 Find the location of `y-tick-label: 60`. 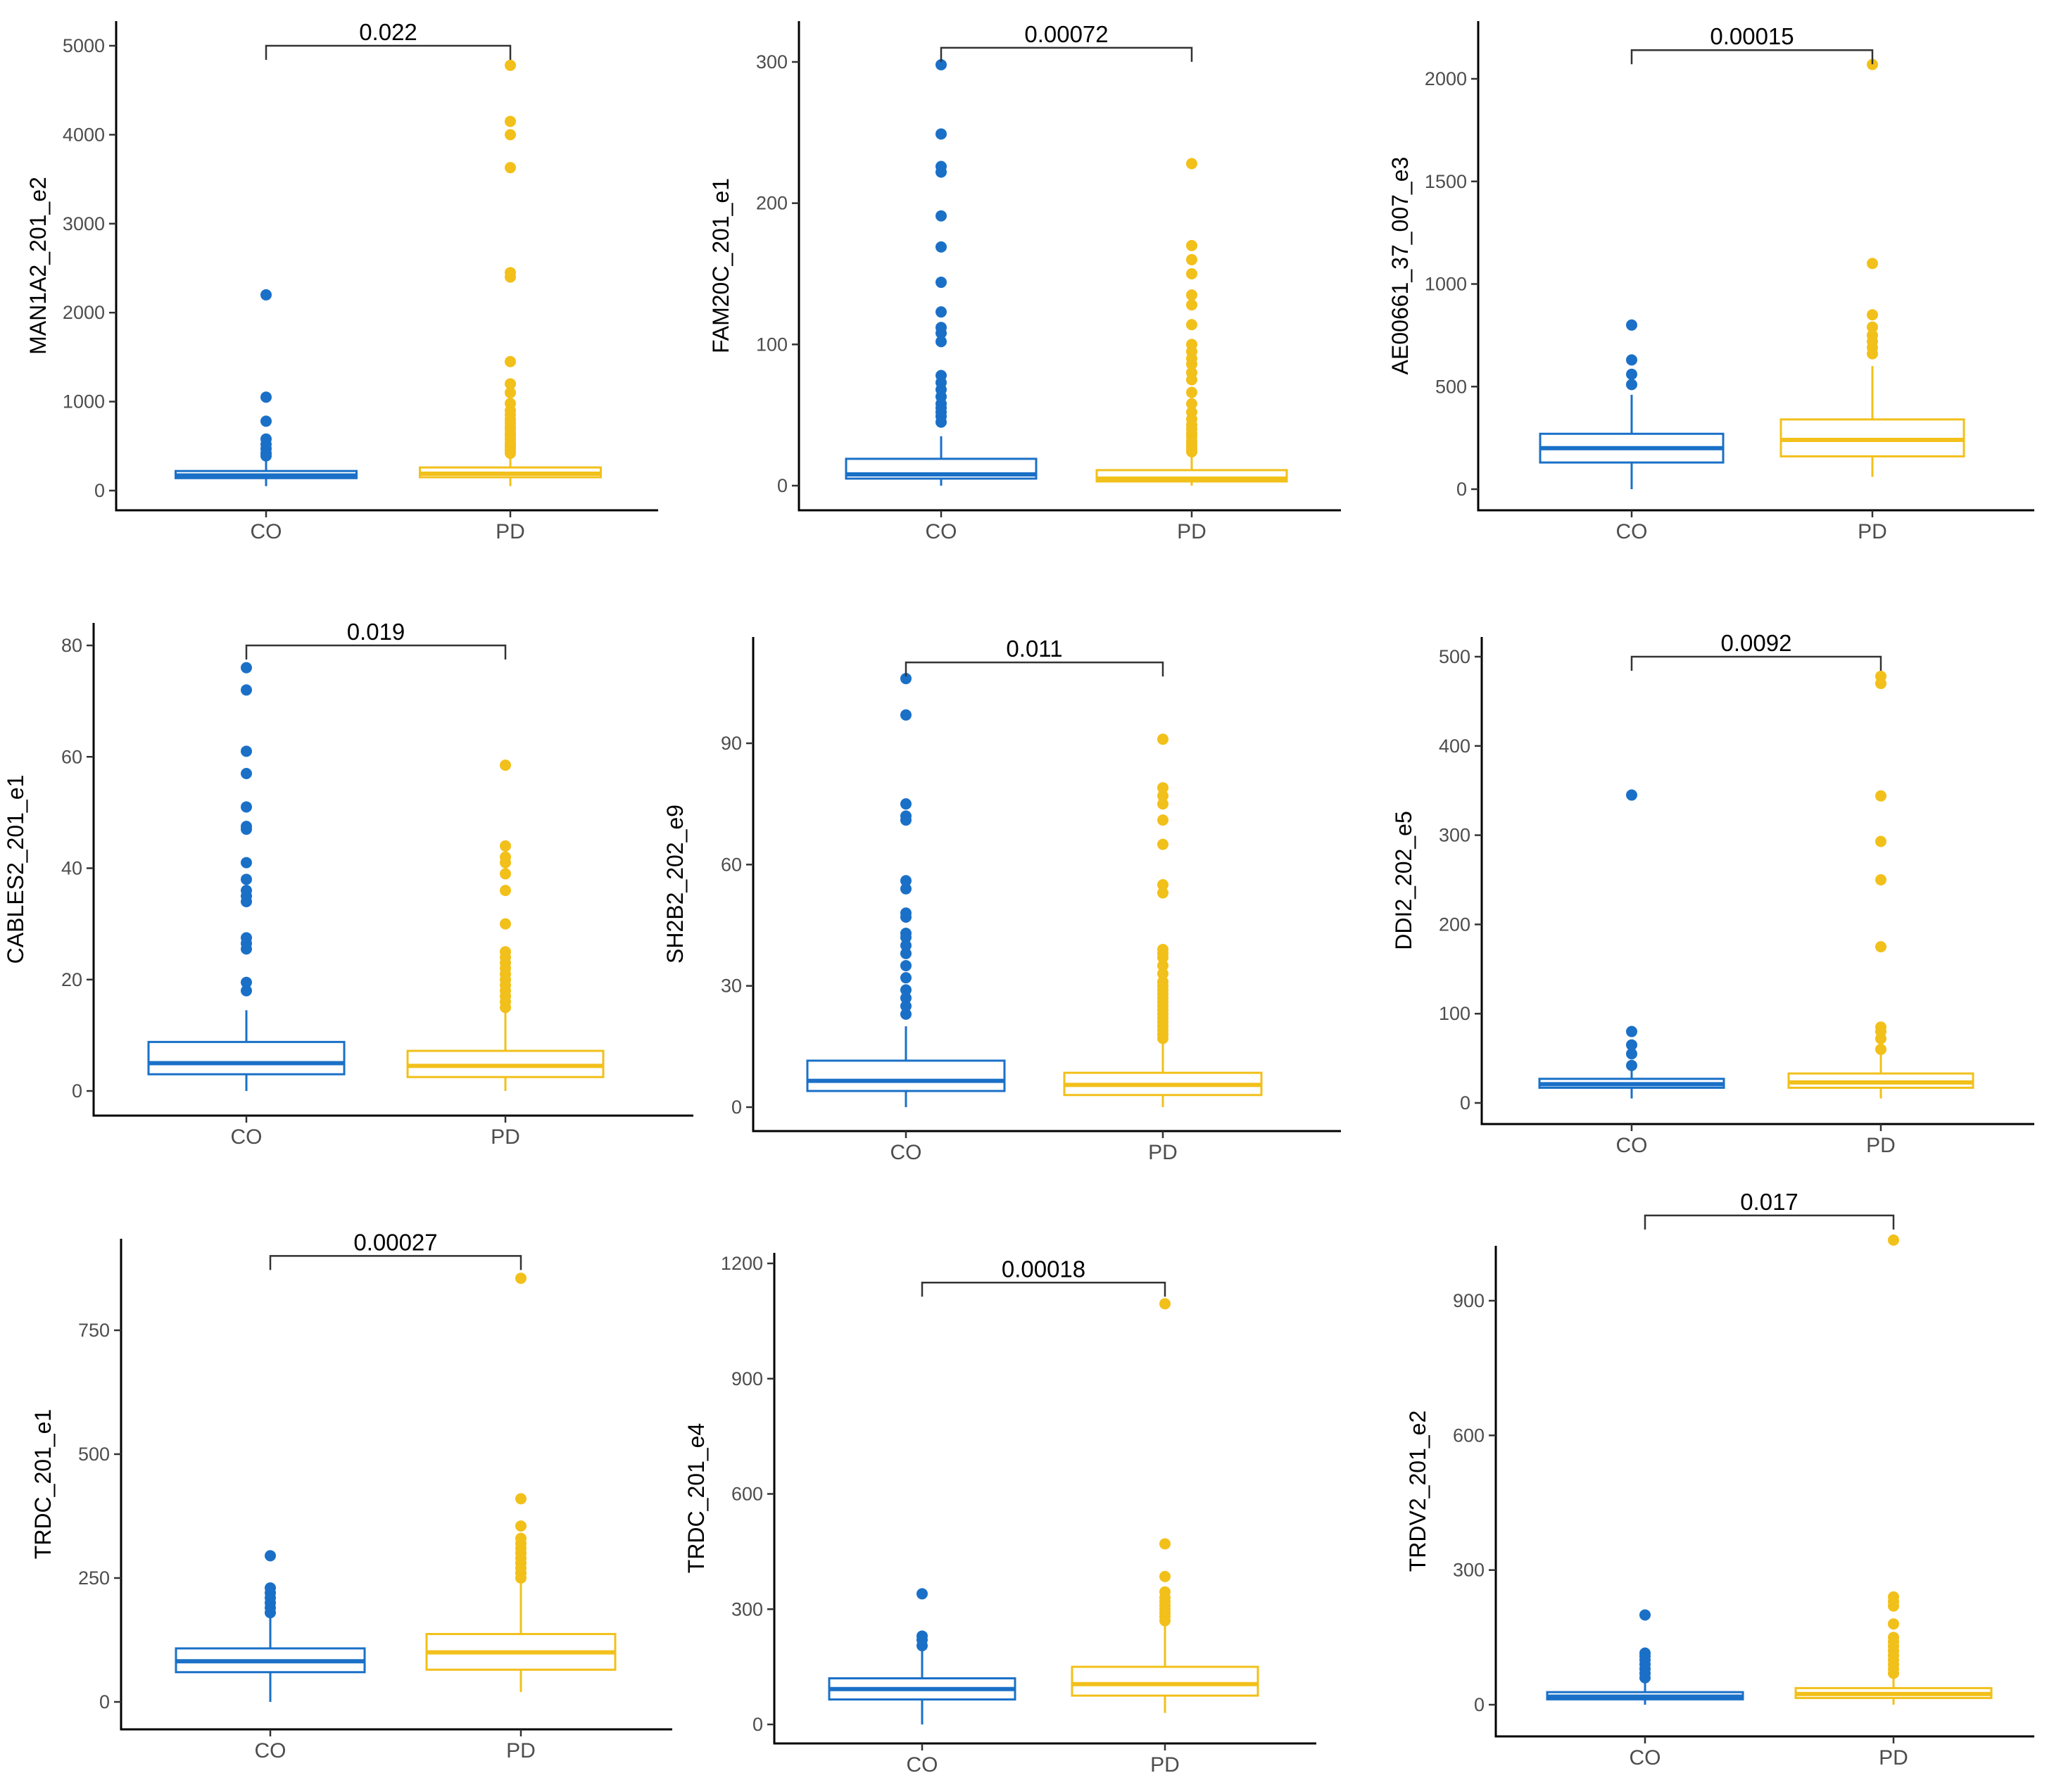

y-tick-label: 60 is located at coordinates (71, 756).